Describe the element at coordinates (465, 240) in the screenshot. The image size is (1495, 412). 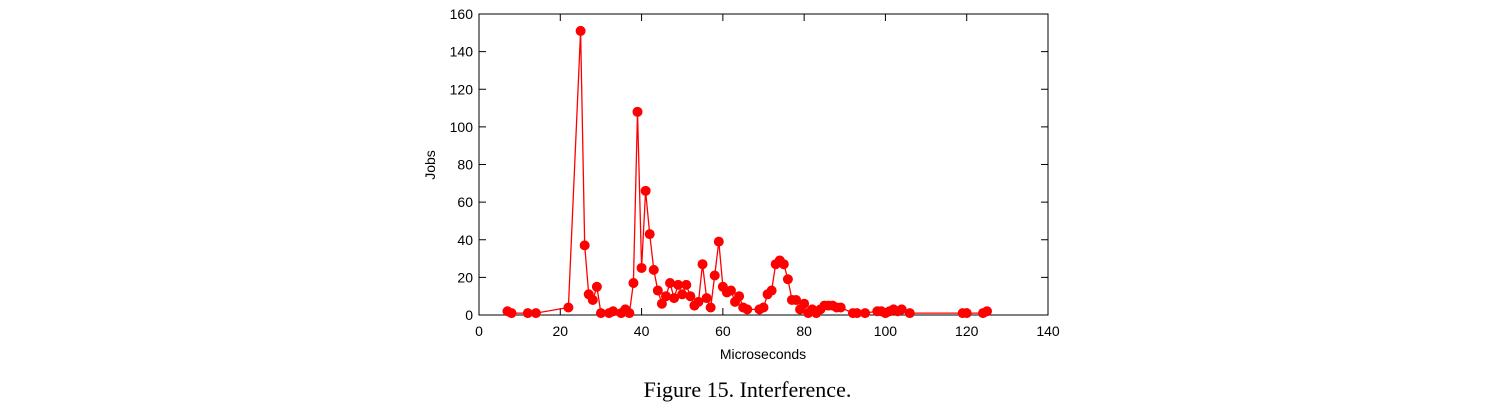
I see `y-tick-label-40: 40` at that location.